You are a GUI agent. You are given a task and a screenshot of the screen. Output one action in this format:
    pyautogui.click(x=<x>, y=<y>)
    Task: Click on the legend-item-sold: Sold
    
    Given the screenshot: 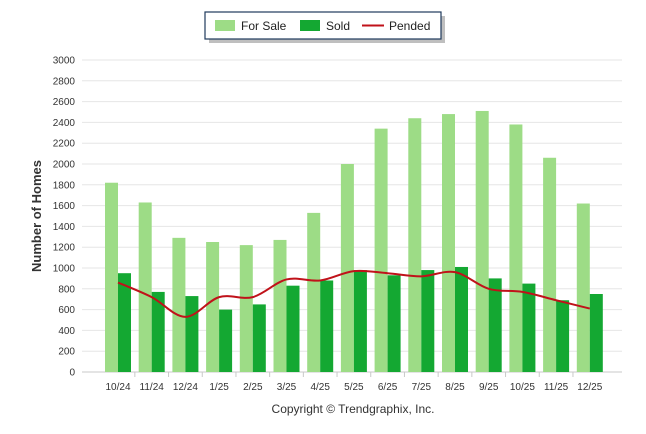 What is the action you would take?
    pyautogui.click(x=325, y=26)
    